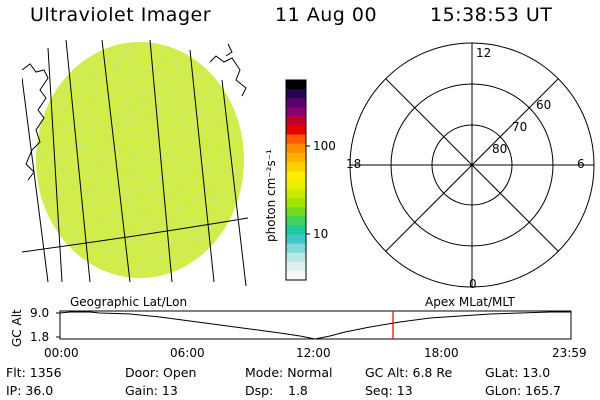 This screenshot has width=600, height=400. I want to click on time-tick-2359: 23:59, so click(569, 353).